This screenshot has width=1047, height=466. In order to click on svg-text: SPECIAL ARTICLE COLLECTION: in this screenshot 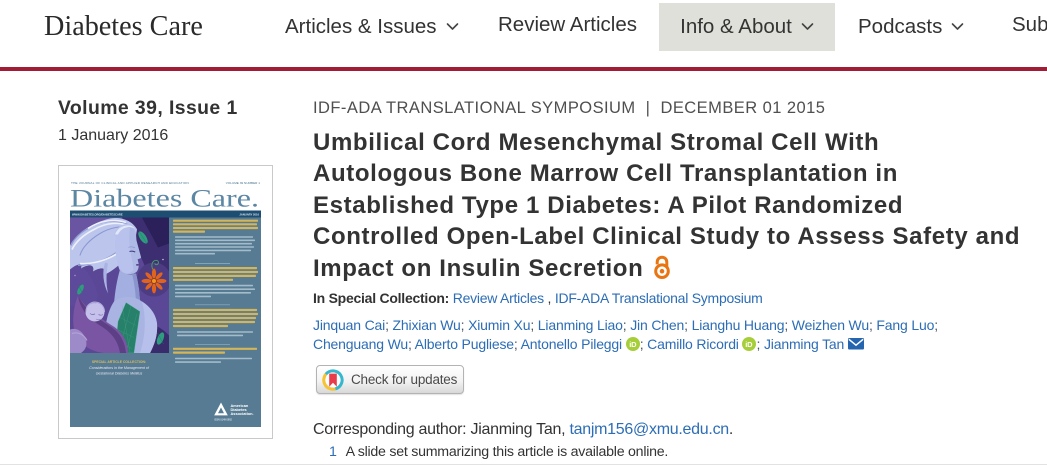, I will do `click(119, 362)`.